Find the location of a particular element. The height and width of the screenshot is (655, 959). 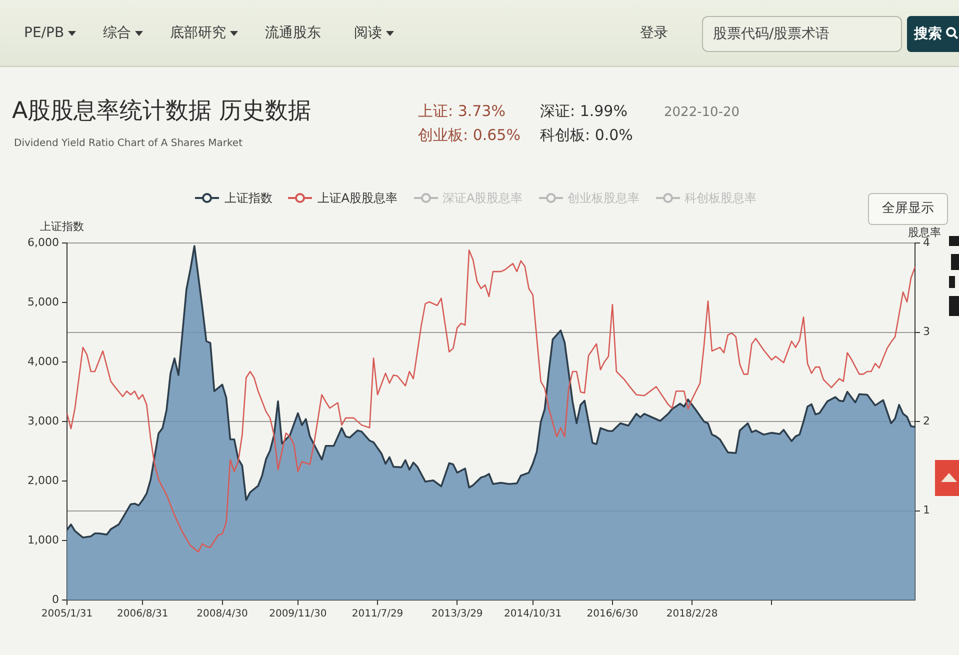

y-tick-label: 2,000 is located at coordinates (43, 480).